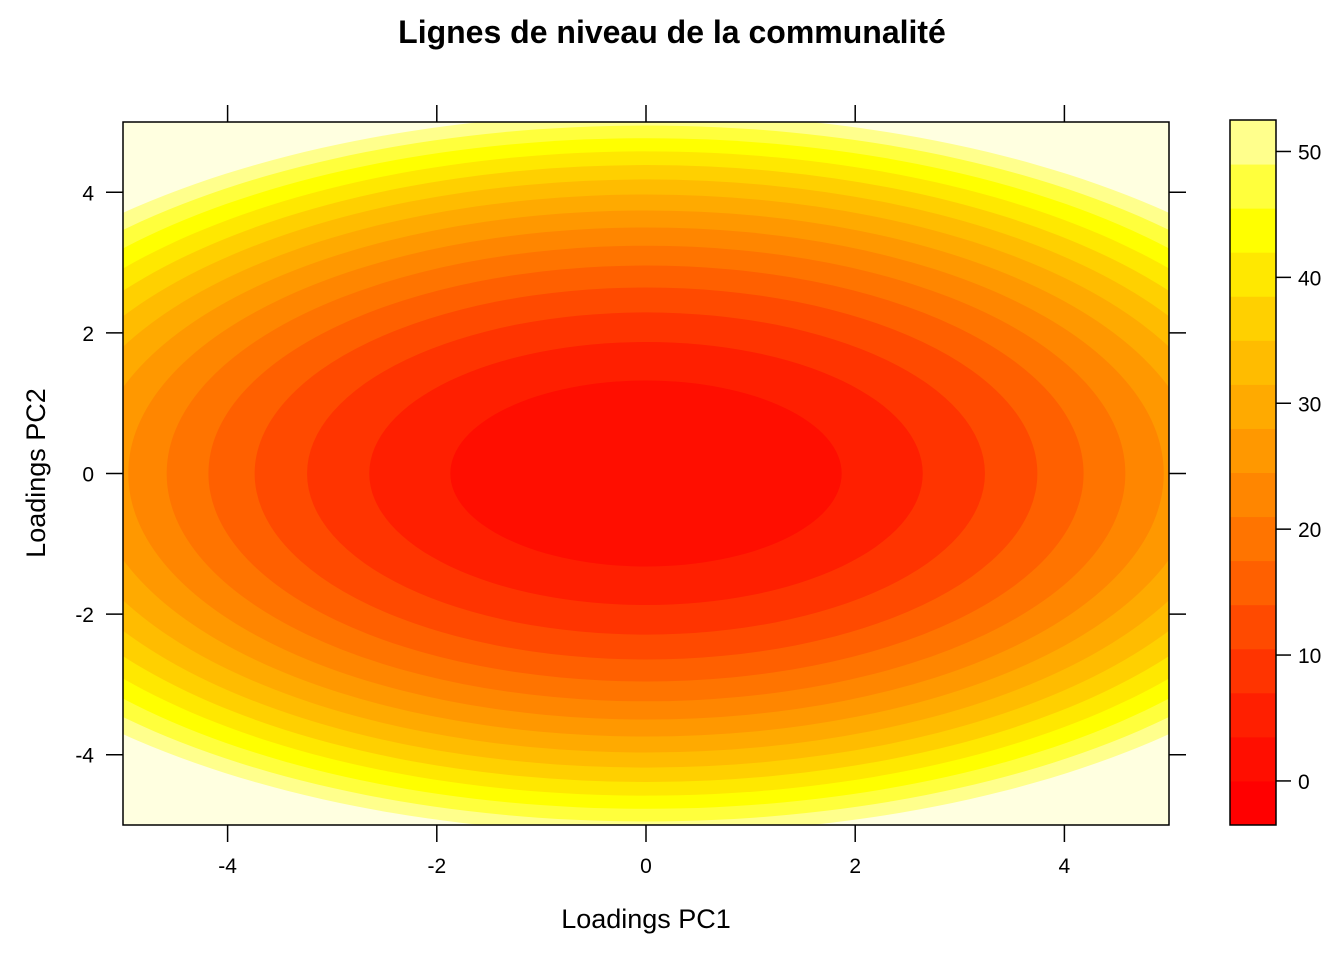  What do you see at coordinates (227, 866) in the screenshot?
I see `x-tick-label: -4` at bounding box center [227, 866].